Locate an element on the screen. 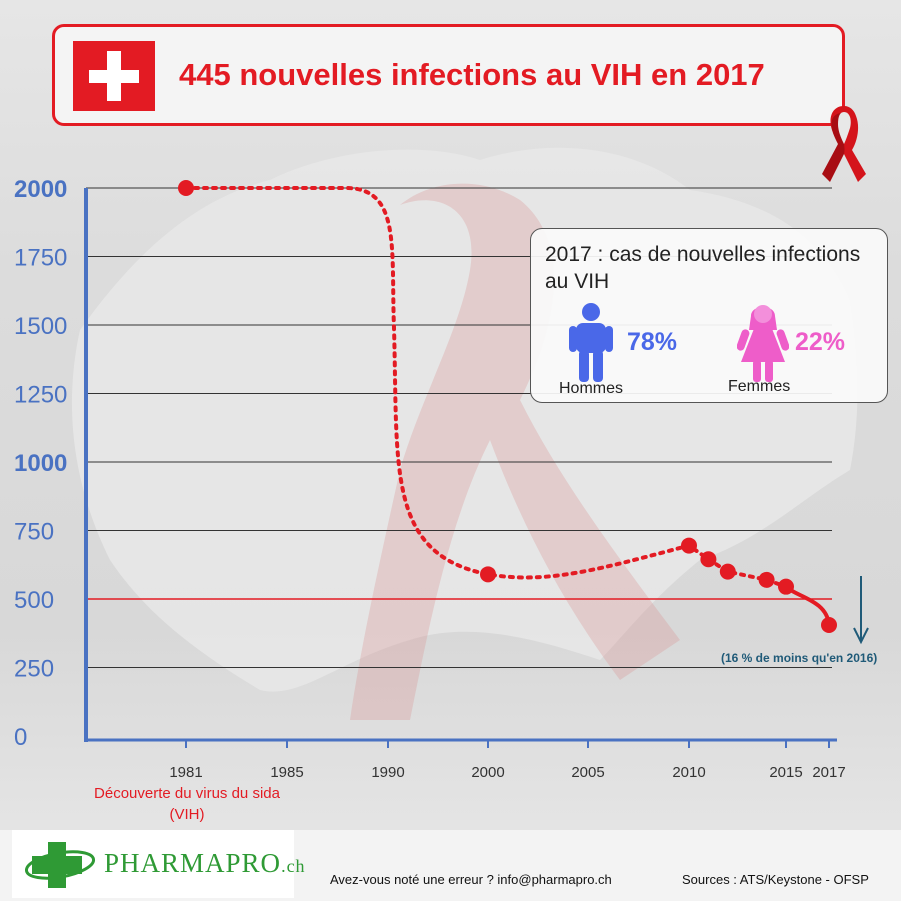 This screenshot has width=901, height=901. discovery-annotation: Découverte du virus du sida (VIH) is located at coordinates (187, 804).